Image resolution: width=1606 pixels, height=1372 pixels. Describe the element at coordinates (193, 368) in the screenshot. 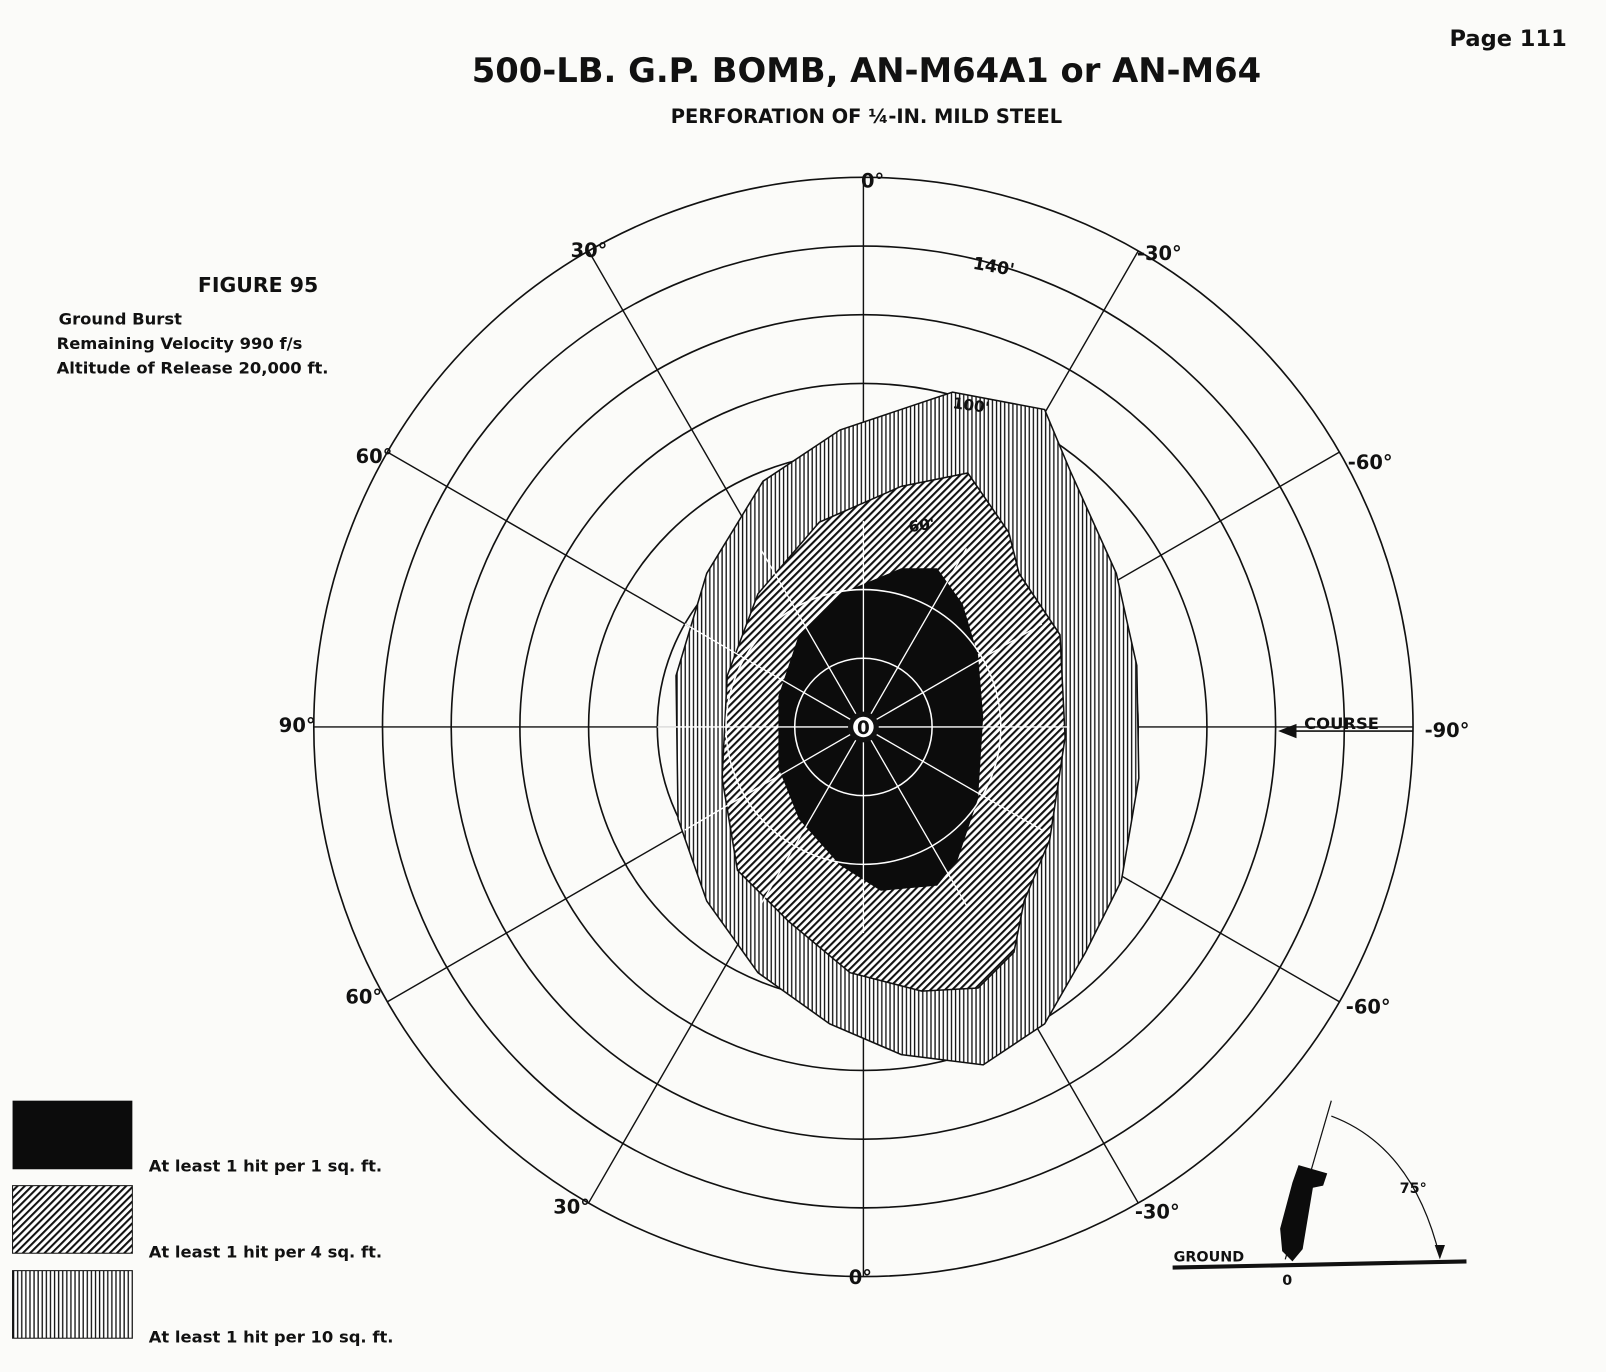

I see `figure-note: Altitude of Release 20,000 ft.` at that location.